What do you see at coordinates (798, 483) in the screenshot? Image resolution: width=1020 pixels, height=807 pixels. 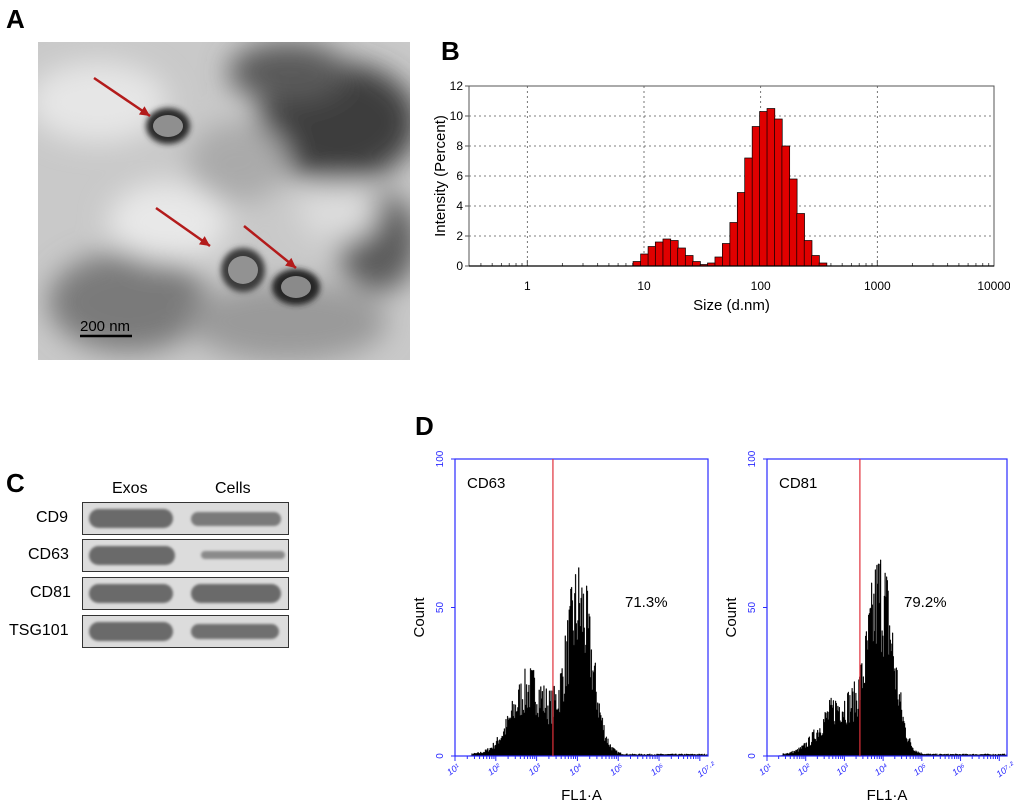 I see `marker-label: CD81` at bounding box center [798, 483].